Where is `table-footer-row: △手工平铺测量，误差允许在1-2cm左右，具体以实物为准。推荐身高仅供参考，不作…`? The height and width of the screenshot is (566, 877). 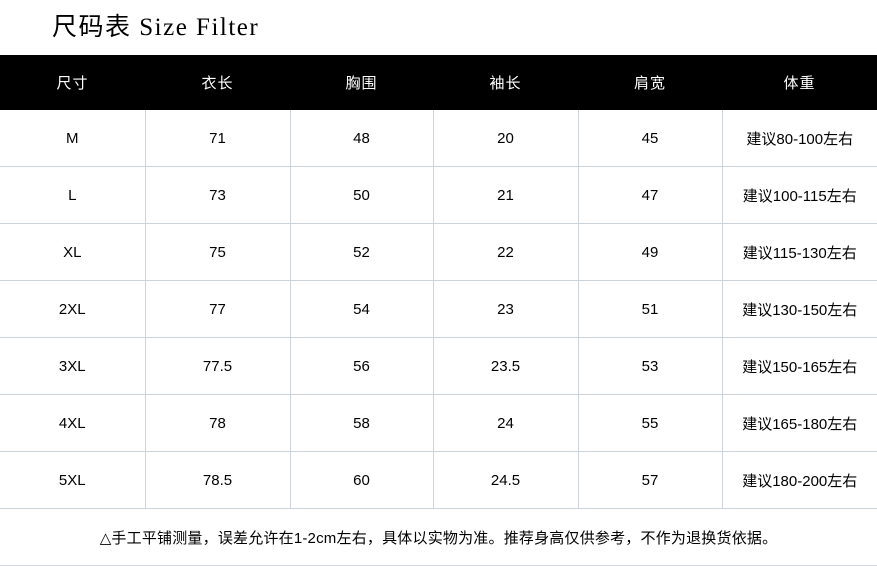
table-footer-row: △手工平铺测量，误差允许在1-2cm左右，具体以实物为准。推荐身高仅供参考，不作… is located at coordinates (438, 537).